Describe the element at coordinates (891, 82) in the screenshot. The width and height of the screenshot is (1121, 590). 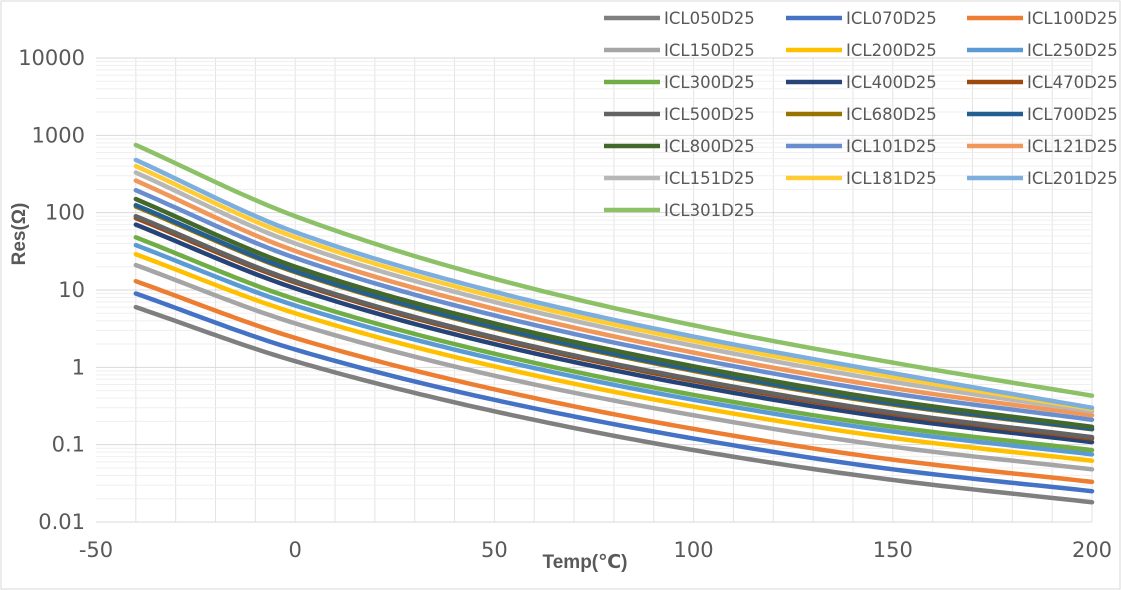
I see `legend-label: ICL400D25` at that location.